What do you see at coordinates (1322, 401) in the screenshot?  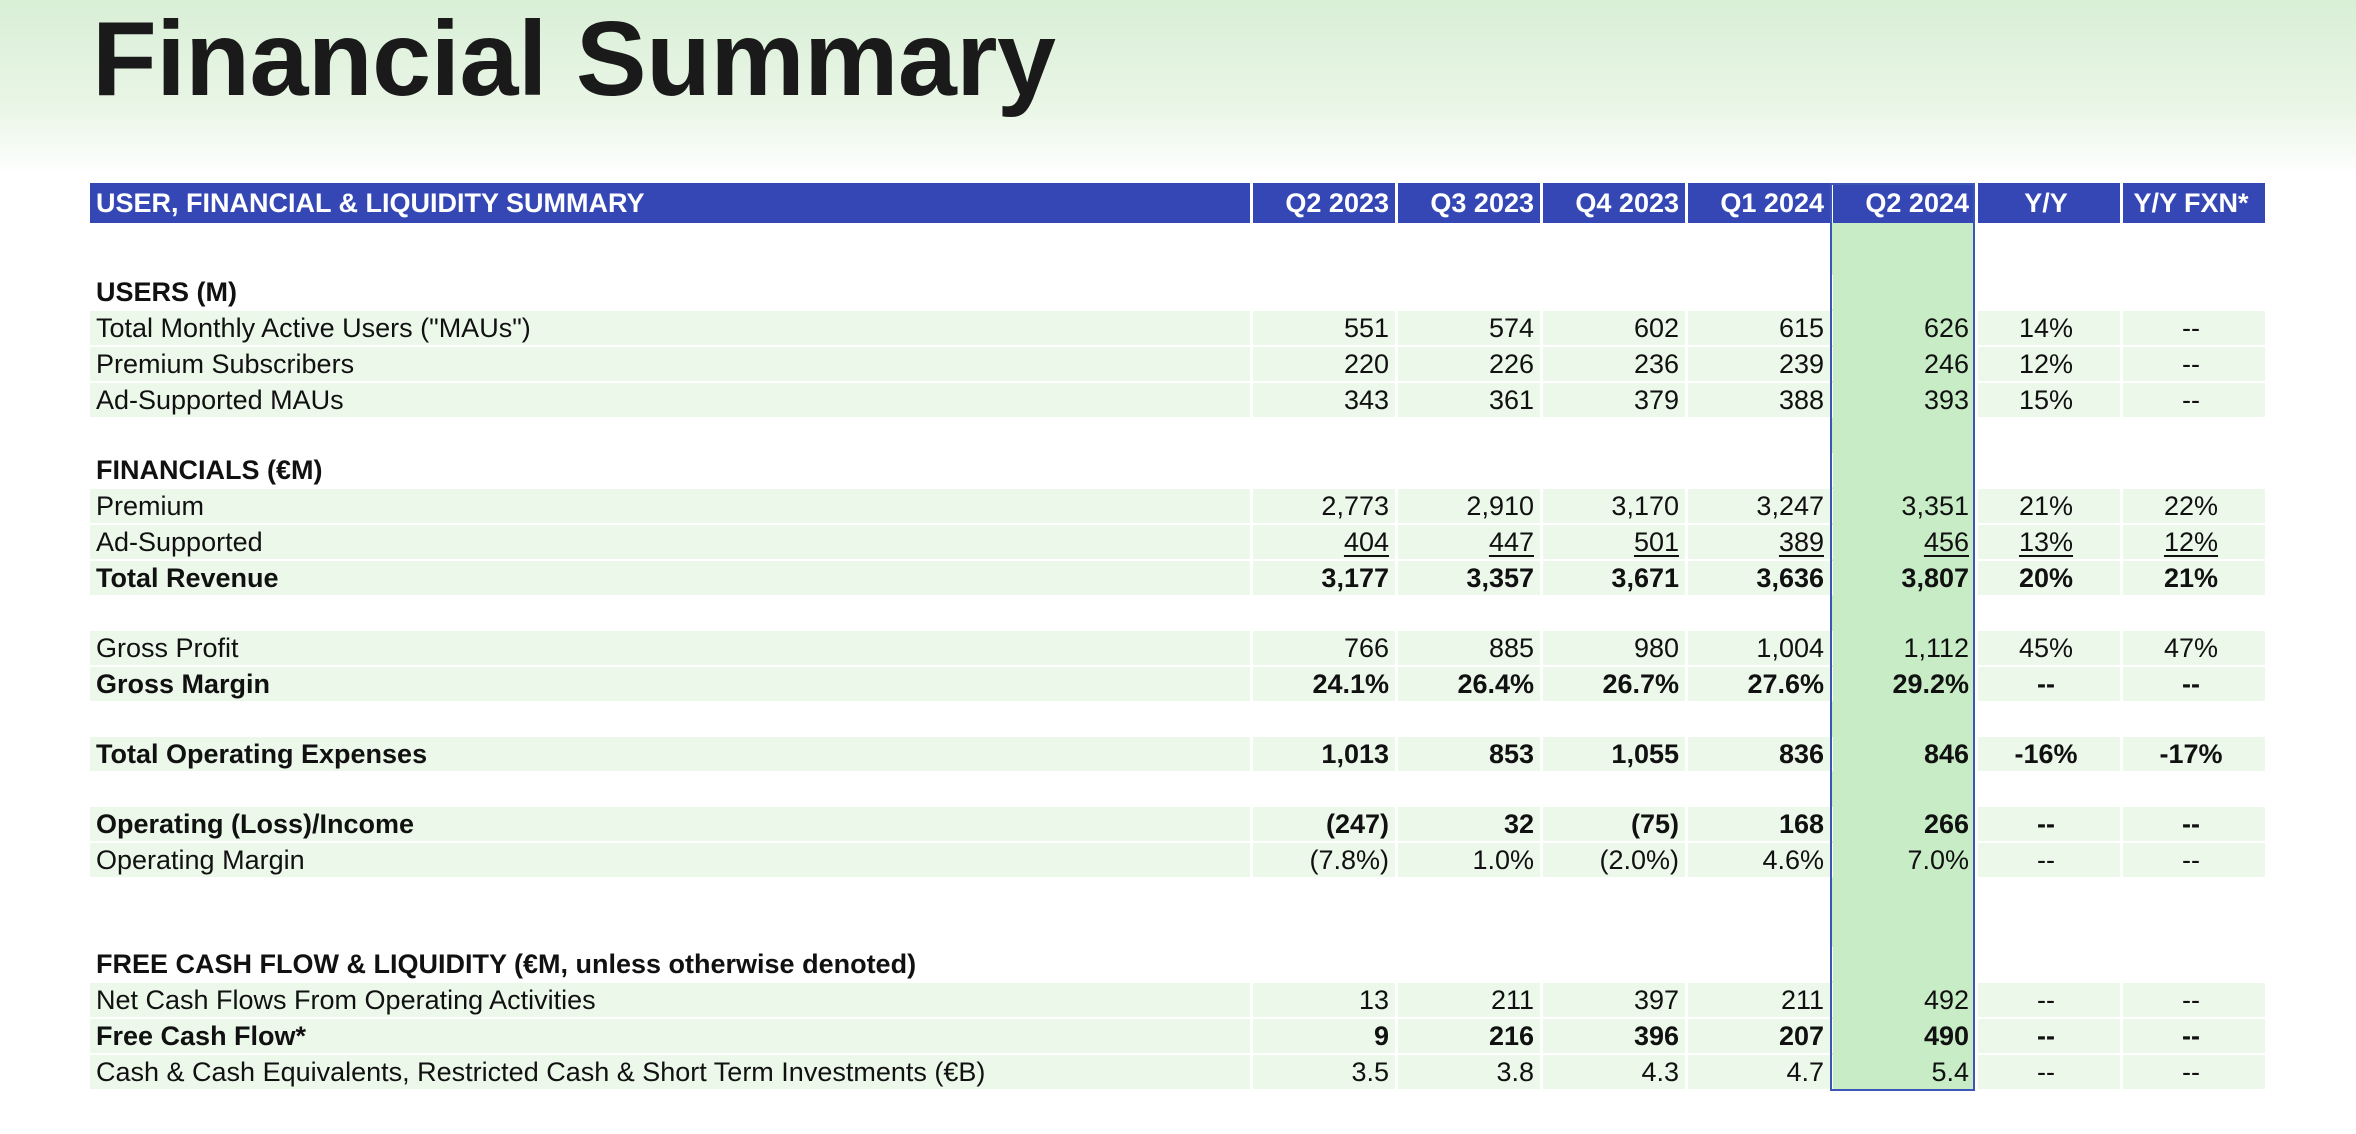 I see `value-cell: 343` at bounding box center [1322, 401].